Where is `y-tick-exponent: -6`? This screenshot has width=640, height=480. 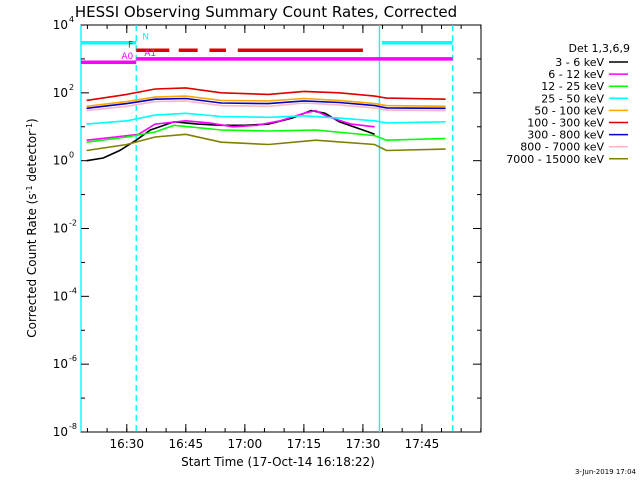
y-tick-exponent: -6 is located at coordinates (73, 358).